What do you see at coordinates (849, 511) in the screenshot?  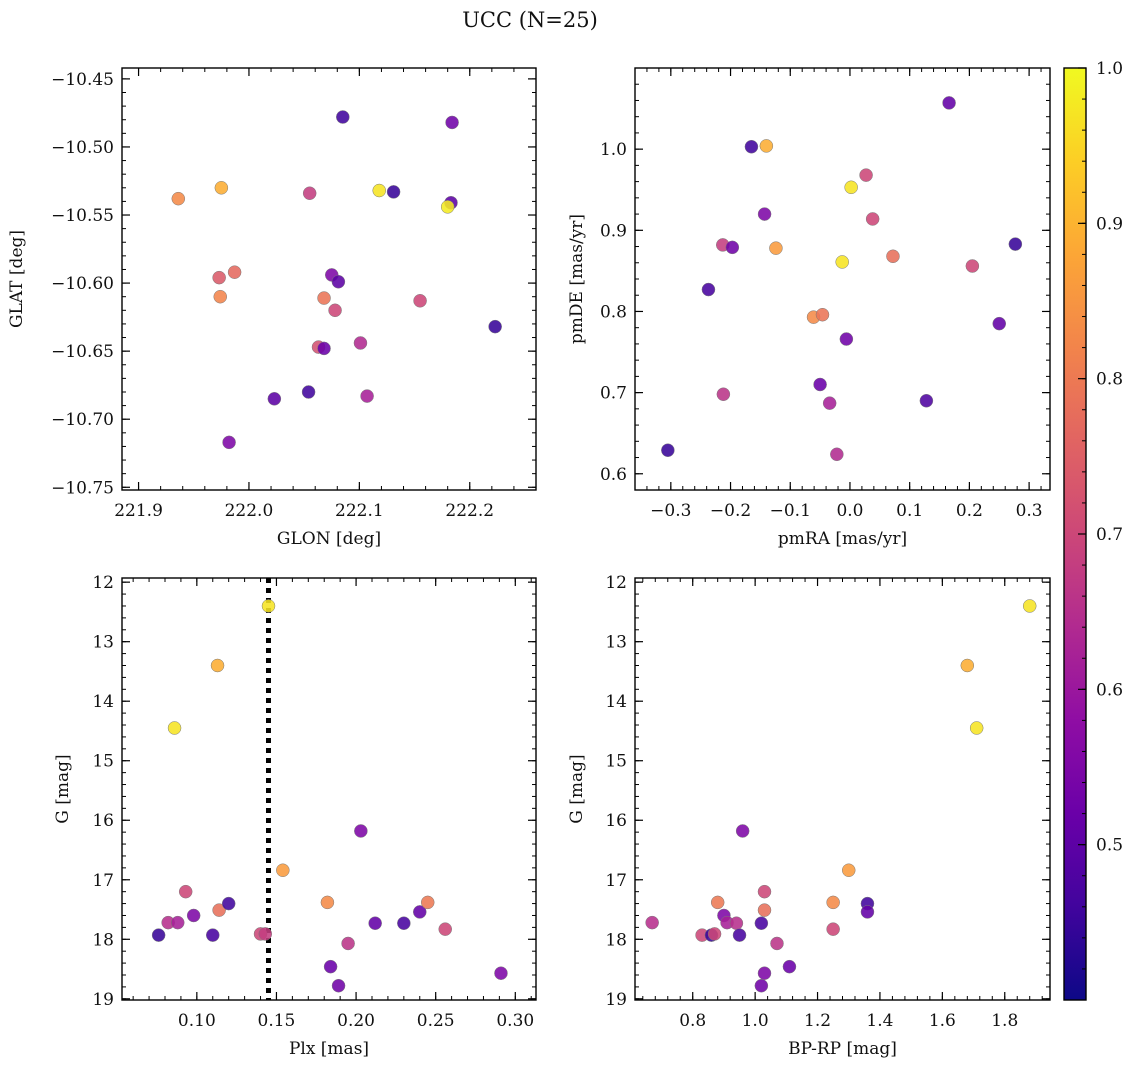 I see `x-tick-label: 0.0` at bounding box center [849, 511].